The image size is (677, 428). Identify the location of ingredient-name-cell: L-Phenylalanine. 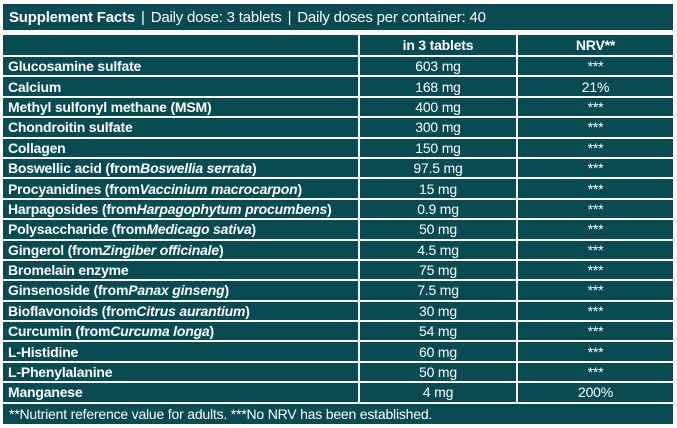
(180, 372).